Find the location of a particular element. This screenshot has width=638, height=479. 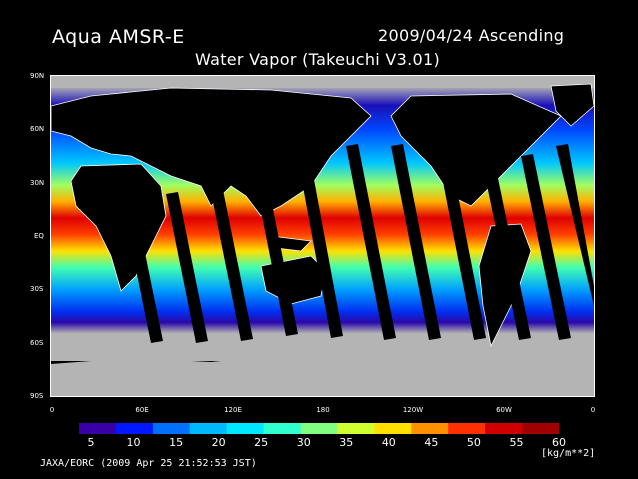

colorbar-tick-label: 35 is located at coordinates (346, 442).